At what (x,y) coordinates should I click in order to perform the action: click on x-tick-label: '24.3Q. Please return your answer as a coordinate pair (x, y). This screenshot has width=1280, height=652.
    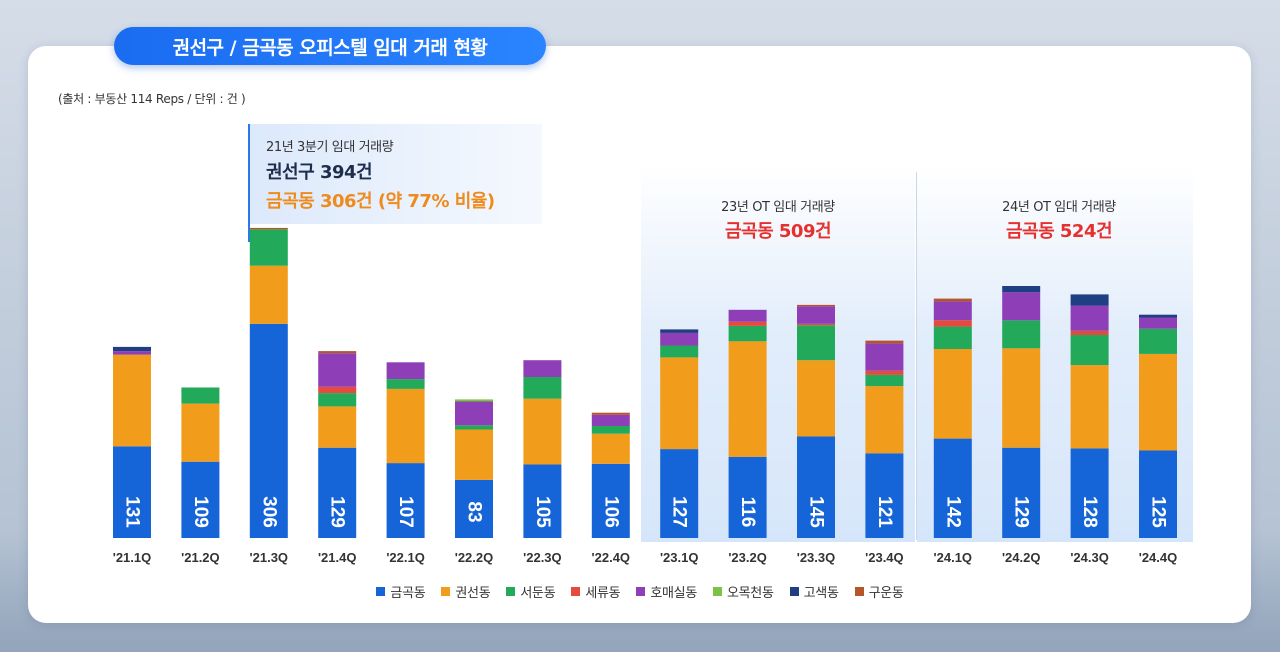
    Looking at the image, I should click on (1089, 557).